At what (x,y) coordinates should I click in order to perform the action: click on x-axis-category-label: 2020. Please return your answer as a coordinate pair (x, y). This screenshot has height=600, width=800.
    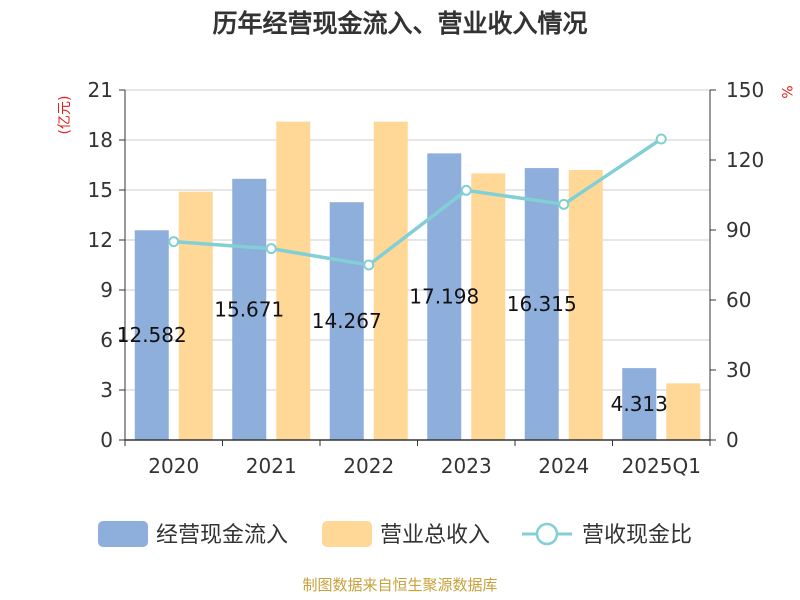
    Looking at the image, I should click on (173, 466).